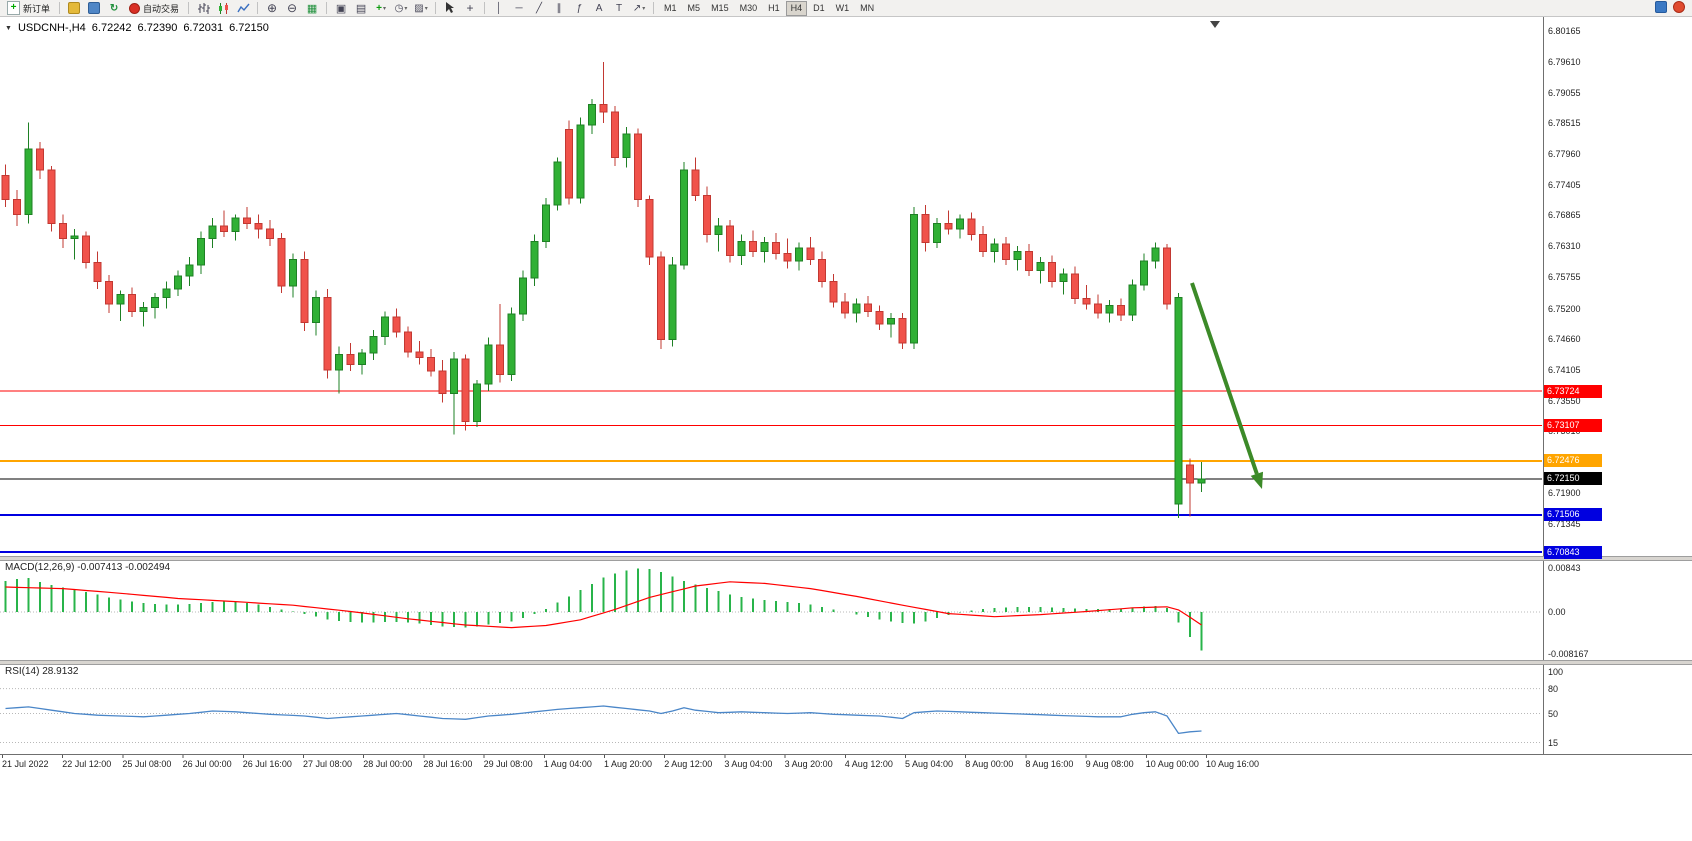 The height and width of the screenshot is (841, 1692). What do you see at coordinates (694, 7) in the screenshot?
I see `timeframe-button-m5: M5` at bounding box center [694, 7].